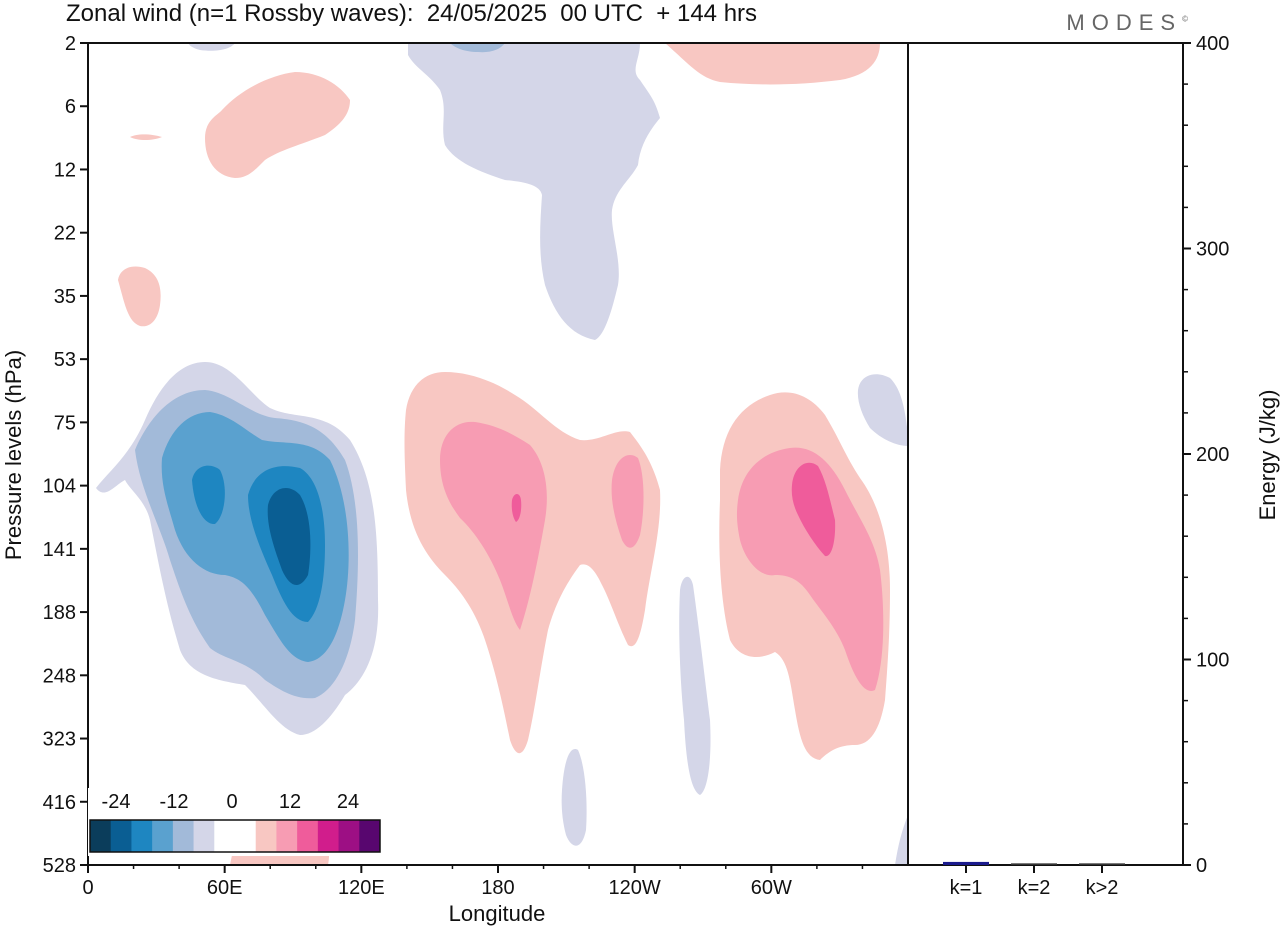 Image resolution: width=1280 pixels, height=930 pixels. What do you see at coordinates (65, 170) in the screenshot?
I see `y-tick-label: 12` at bounding box center [65, 170].